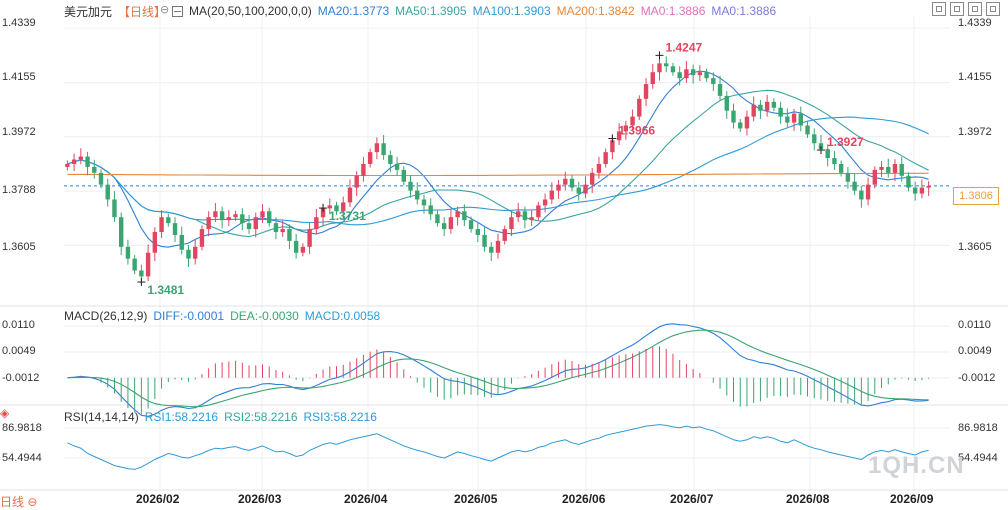 The width and height of the screenshot is (1008, 510). What do you see at coordinates (142, 11) in the screenshot?
I see `period-label: 【日线】` at bounding box center [142, 11].